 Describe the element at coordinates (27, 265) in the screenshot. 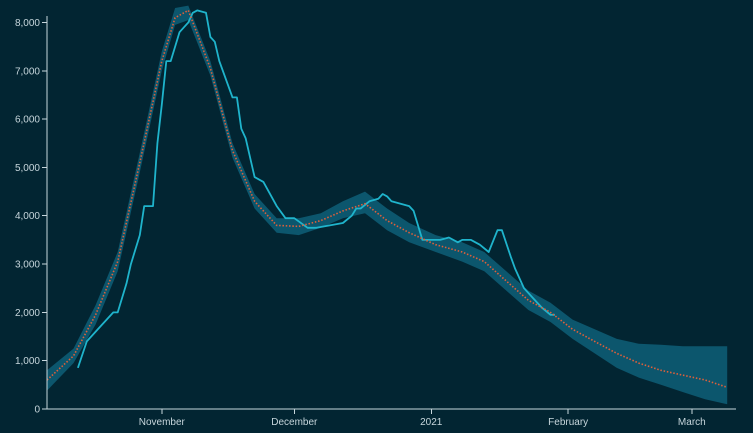

I see `y-tick-label: 3,000` at that location.